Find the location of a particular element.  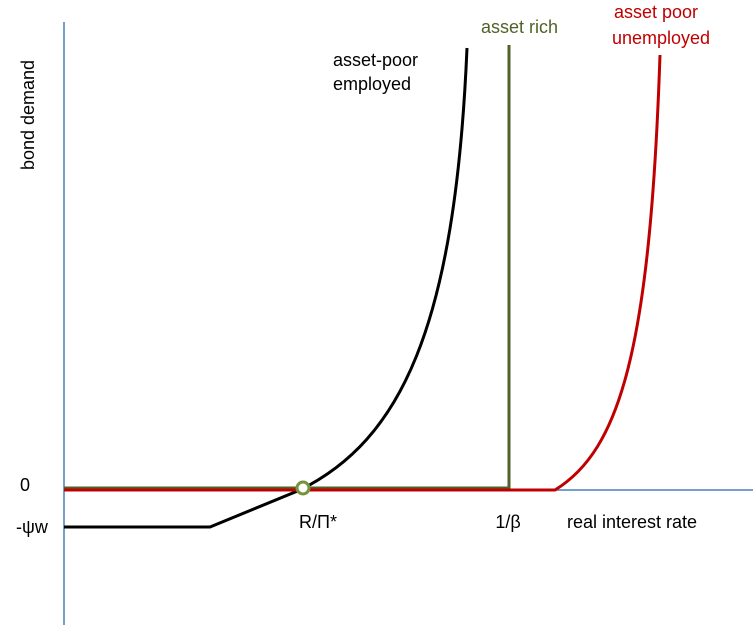

equilibrium-point is located at coordinates (303, 488).